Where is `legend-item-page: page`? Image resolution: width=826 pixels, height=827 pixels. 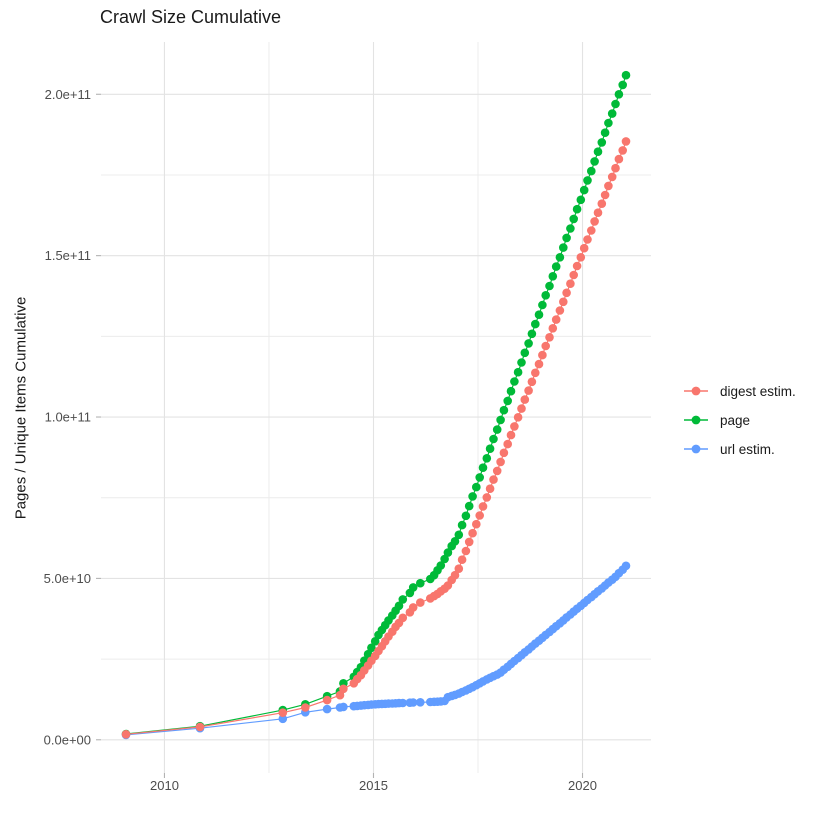
legend-item-page: page is located at coordinates (738, 420).